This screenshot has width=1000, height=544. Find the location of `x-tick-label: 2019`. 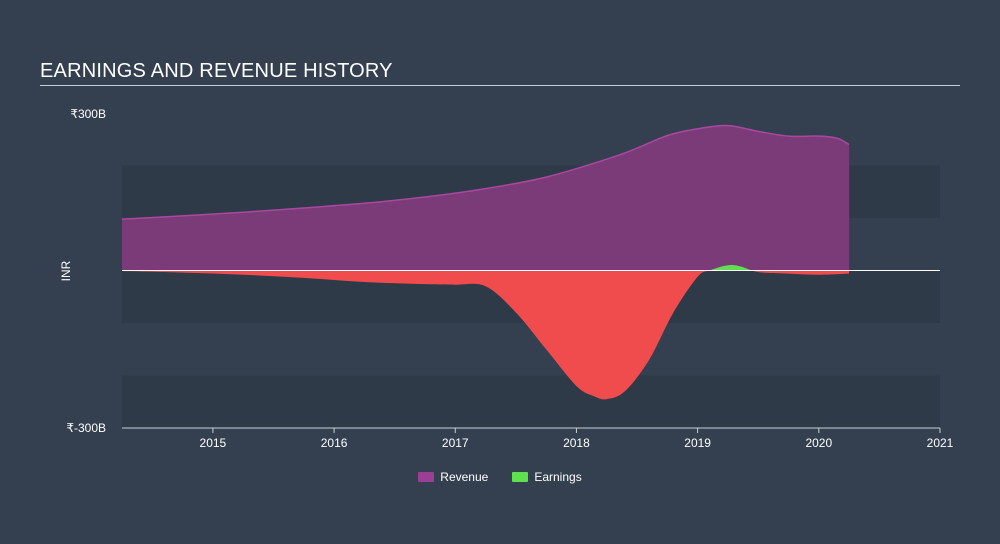

x-tick-label: 2019 is located at coordinates (697, 443).